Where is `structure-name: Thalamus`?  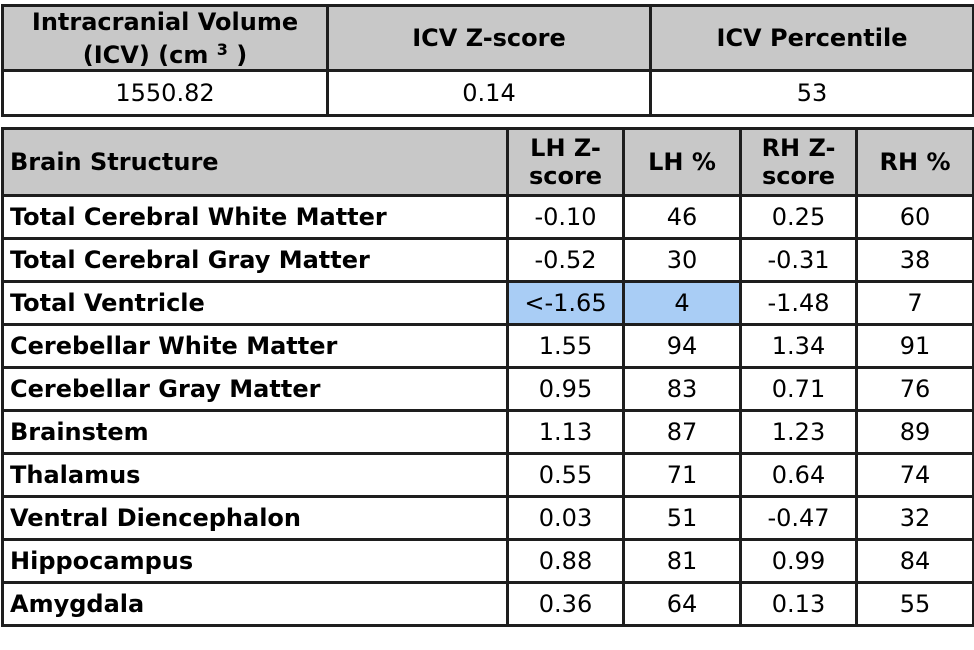 structure-name: Thalamus is located at coordinates (255, 475).